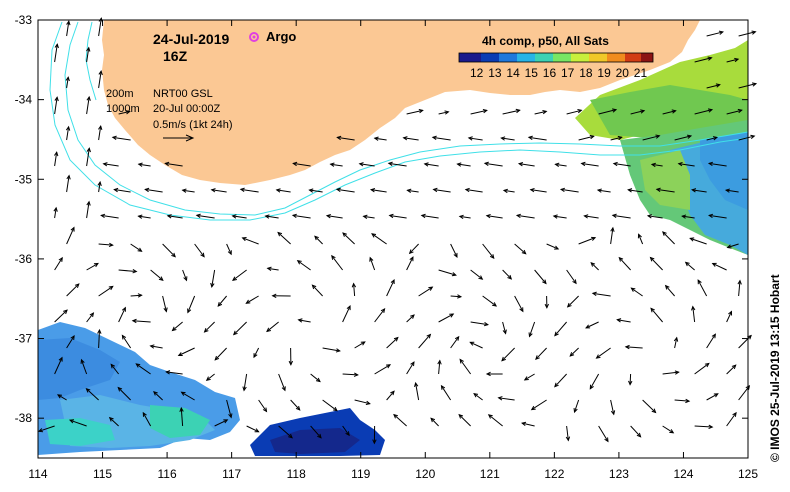 The image size is (790, 492). Describe the element at coordinates (622, 73) in the screenshot. I see `colorbar-tick-label: 20` at that location.